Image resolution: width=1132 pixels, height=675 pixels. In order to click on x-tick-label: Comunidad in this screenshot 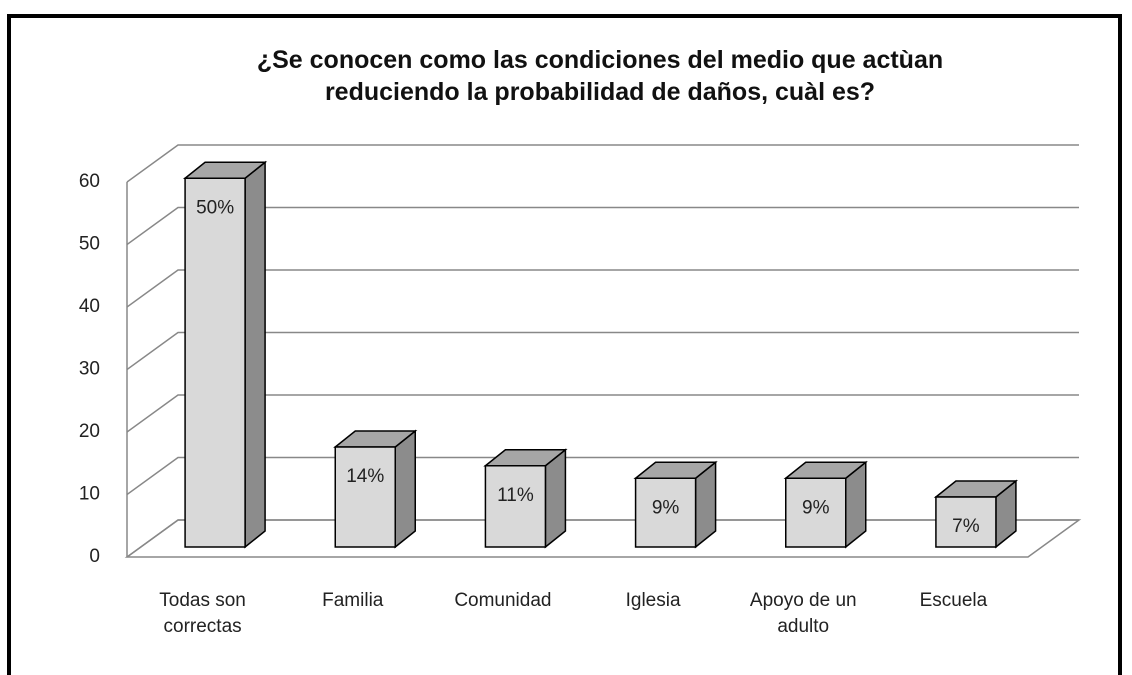, I will do `click(503, 600)`.